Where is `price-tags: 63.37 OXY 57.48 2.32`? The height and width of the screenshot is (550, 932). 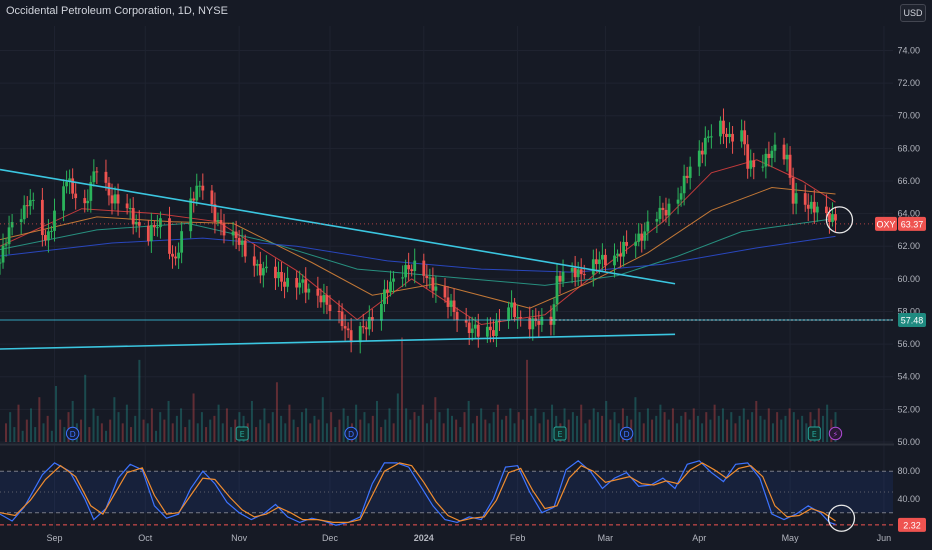
price-tags: 63.37 OXY 57.48 2.32 is located at coordinates (900, 374).